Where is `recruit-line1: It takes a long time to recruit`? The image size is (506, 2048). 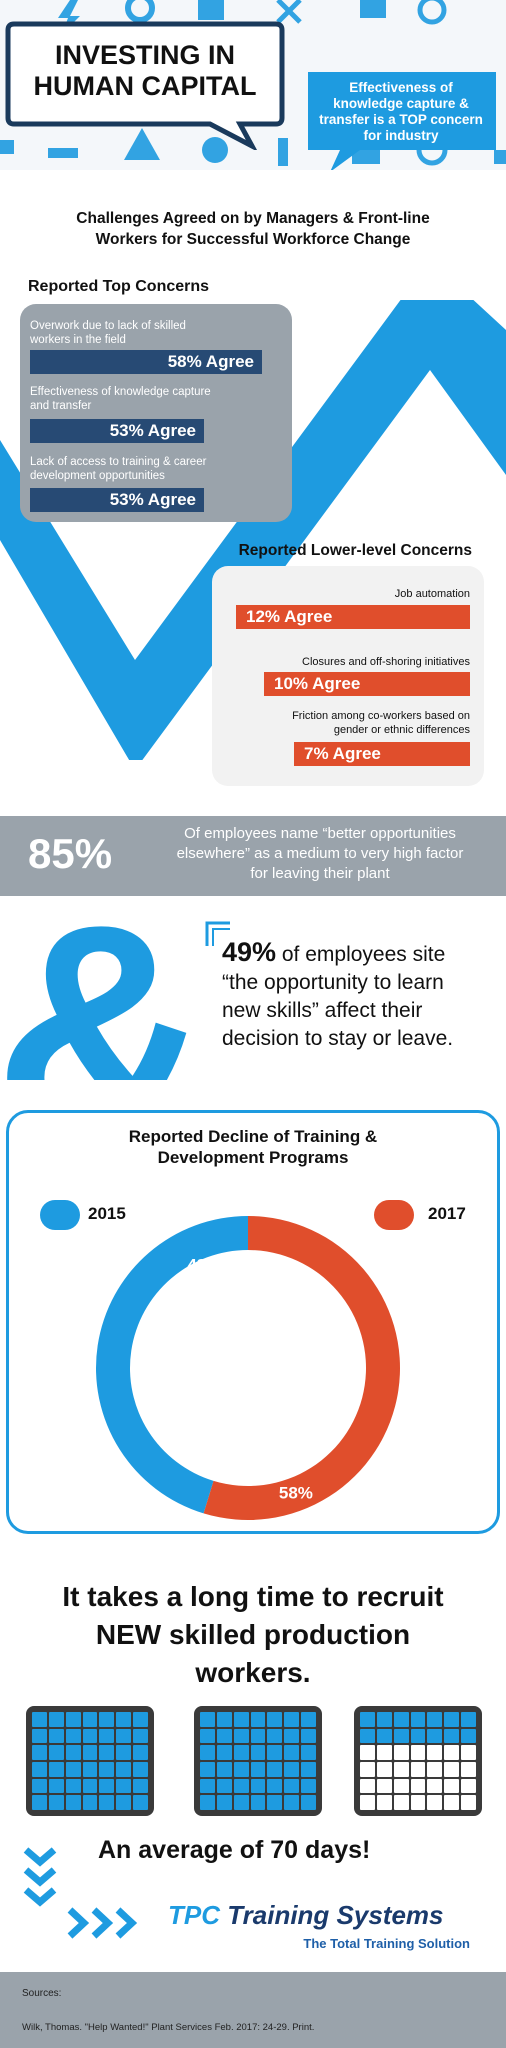
recruit-line1: It takes a long time to recruit is located at coordinates (253, 1596).